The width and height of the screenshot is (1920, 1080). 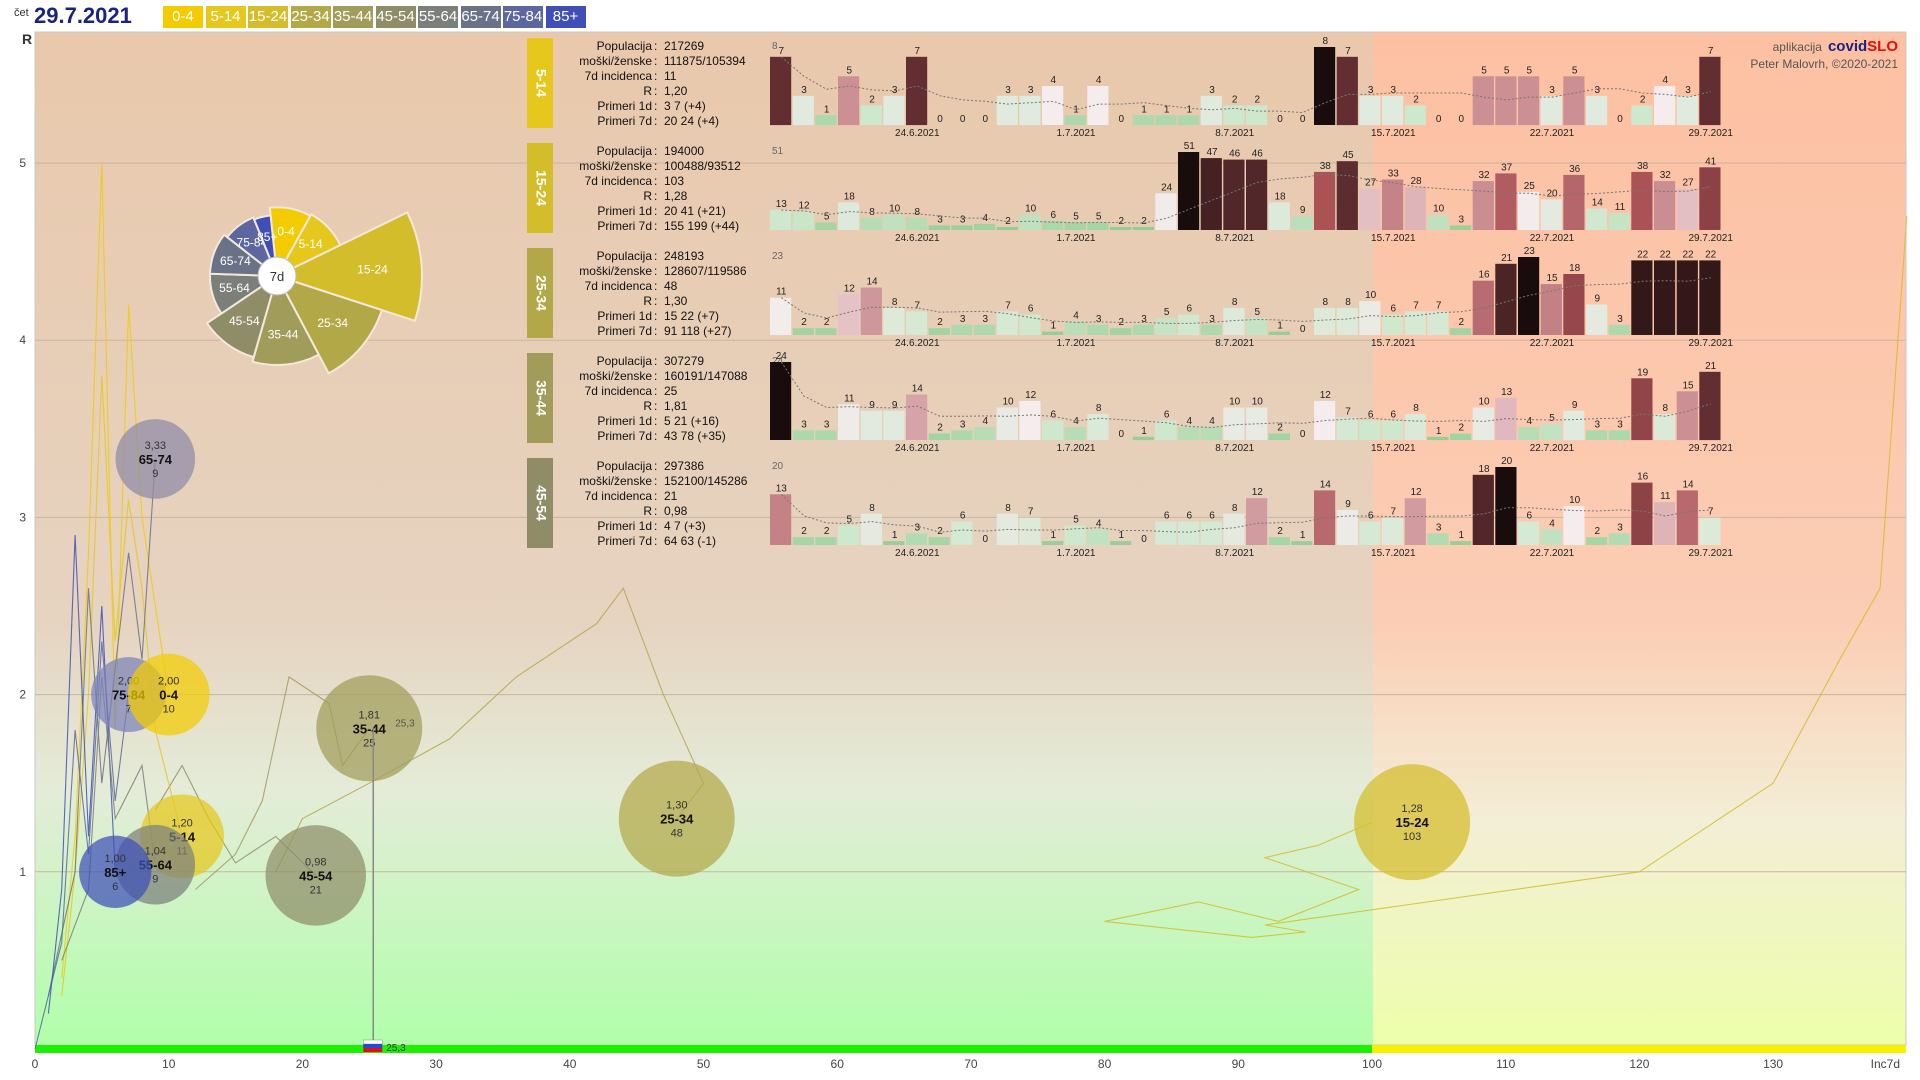 I want to click on panel-stat-value: 20 24 (+4), so click(x=691, y=121).